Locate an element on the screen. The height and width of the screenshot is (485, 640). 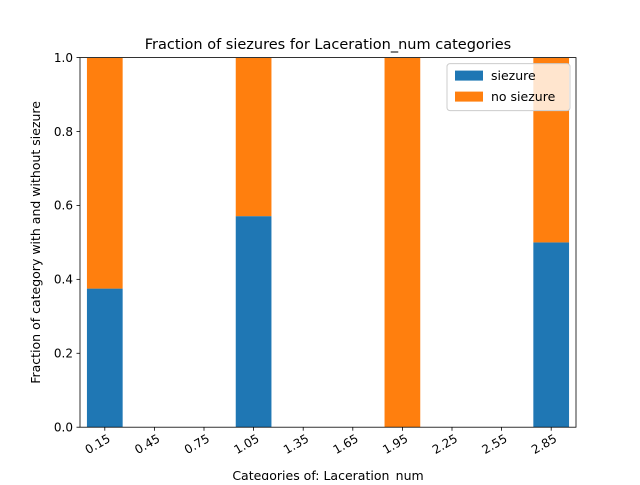
bar-siezure-1.05 is located at coordinates (253, 322).